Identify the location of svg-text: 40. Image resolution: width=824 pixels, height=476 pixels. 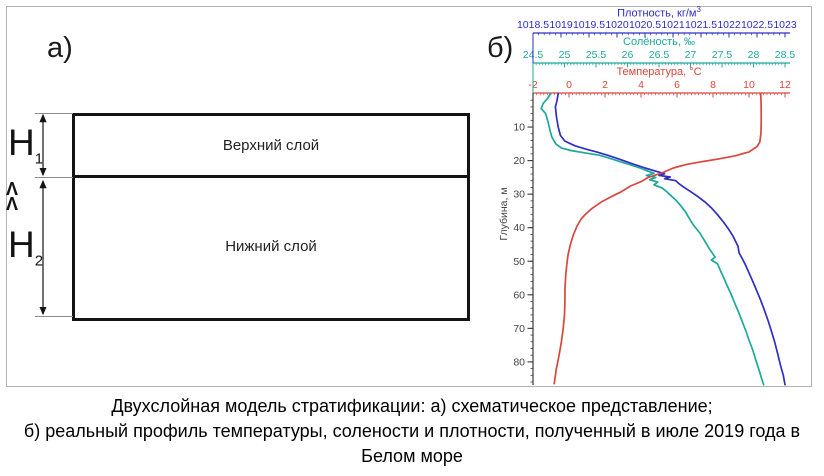
(519, 228).